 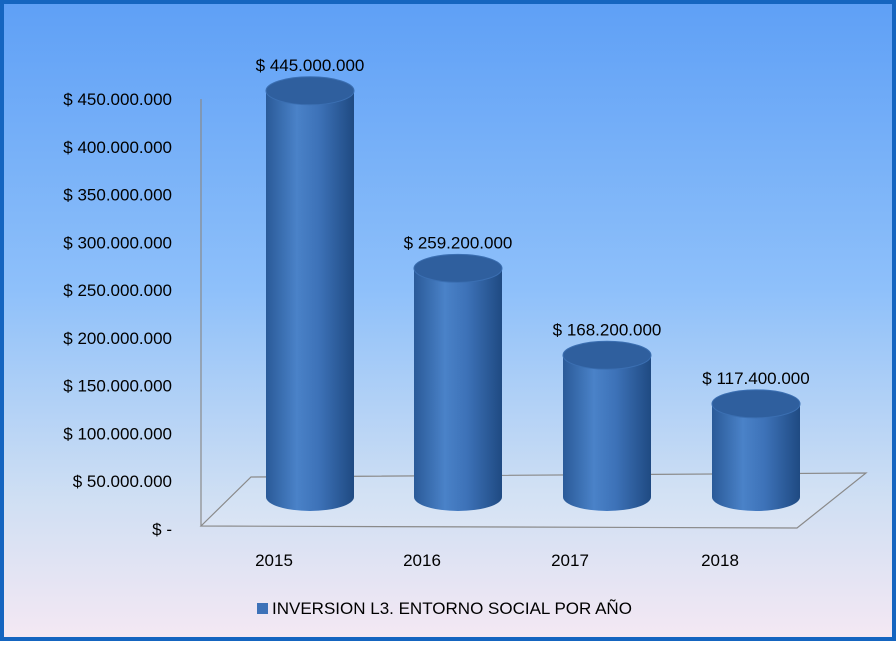 I want to click on y-tick-label: $ -, so click(x=162, y=529).